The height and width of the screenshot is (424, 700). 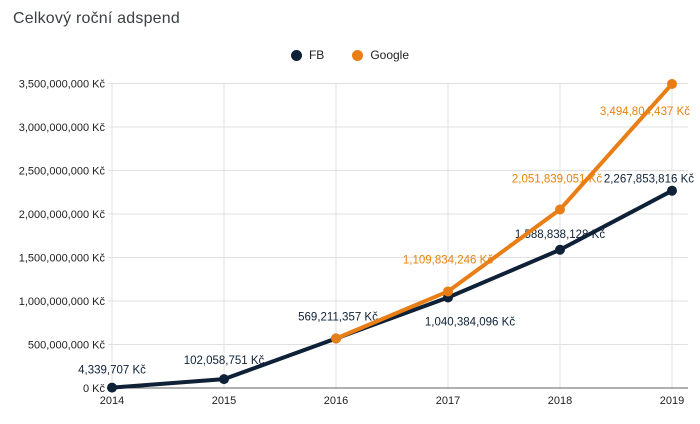 What do you see at coordinates (560, 235) in the screenshot?
I see `data-label-fb: 1,588,838,128 Kč` at bounding box center [560, 235].